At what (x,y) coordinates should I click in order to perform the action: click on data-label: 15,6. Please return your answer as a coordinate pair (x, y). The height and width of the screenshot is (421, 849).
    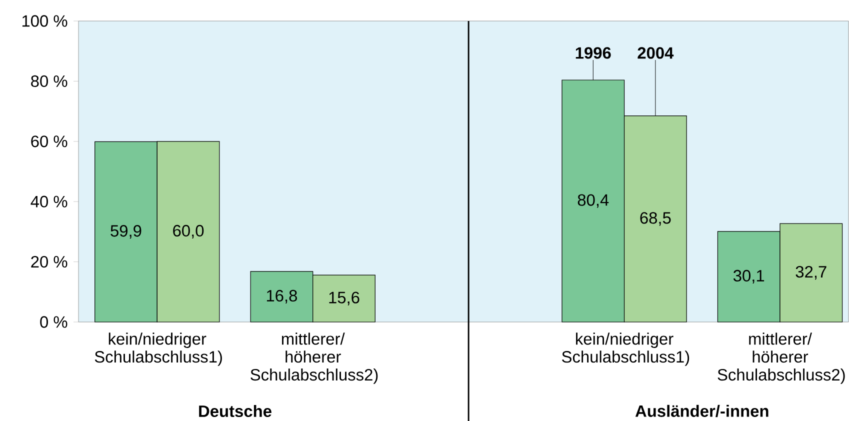
    Looking at the image, I should click on (344, 299).